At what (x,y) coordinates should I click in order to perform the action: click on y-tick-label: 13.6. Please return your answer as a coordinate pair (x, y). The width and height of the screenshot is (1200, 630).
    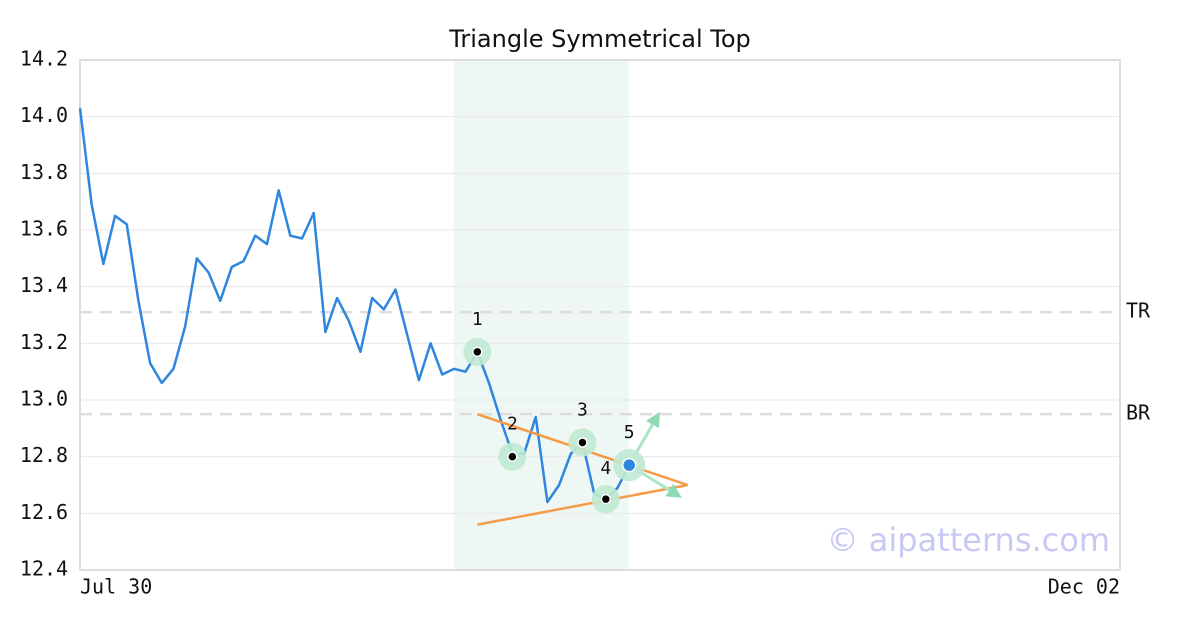
    Looking at the image, I should click on (44, 229).